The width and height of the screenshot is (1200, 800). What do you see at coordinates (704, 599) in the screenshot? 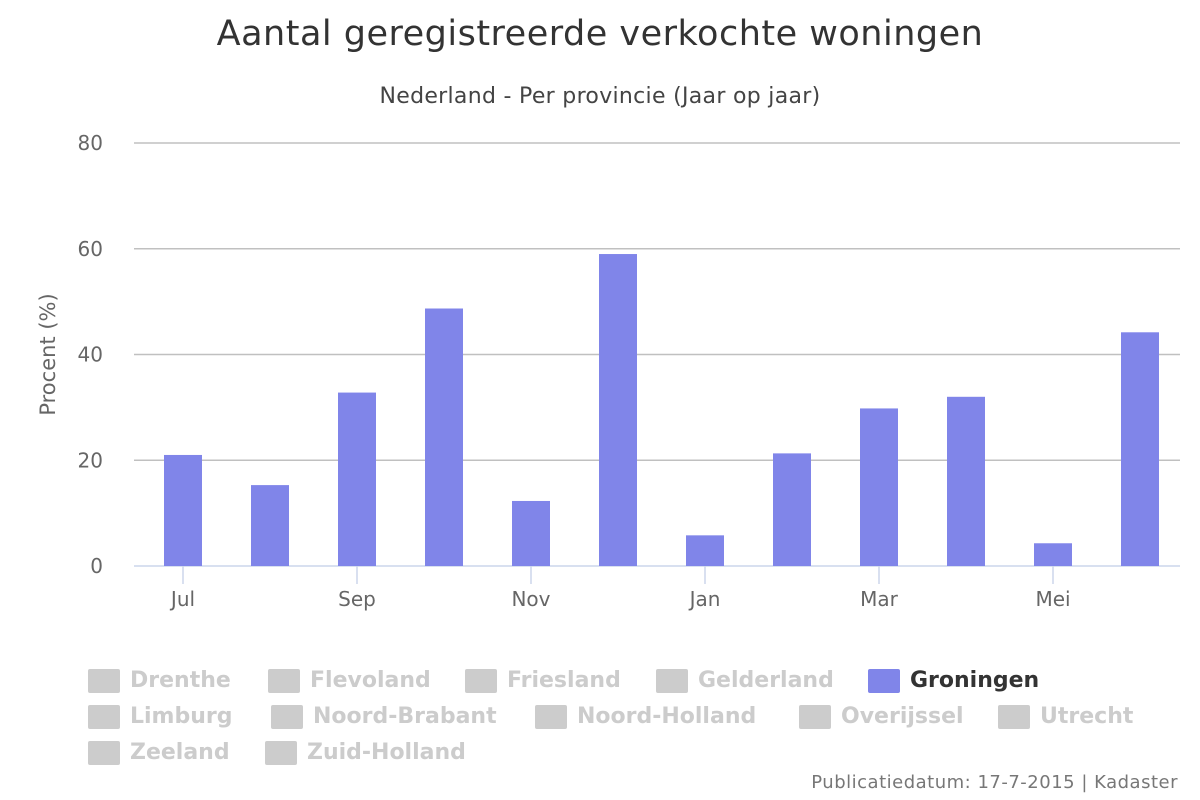
I see `x-tick-label: Jan` at bounding box center [704, 599].